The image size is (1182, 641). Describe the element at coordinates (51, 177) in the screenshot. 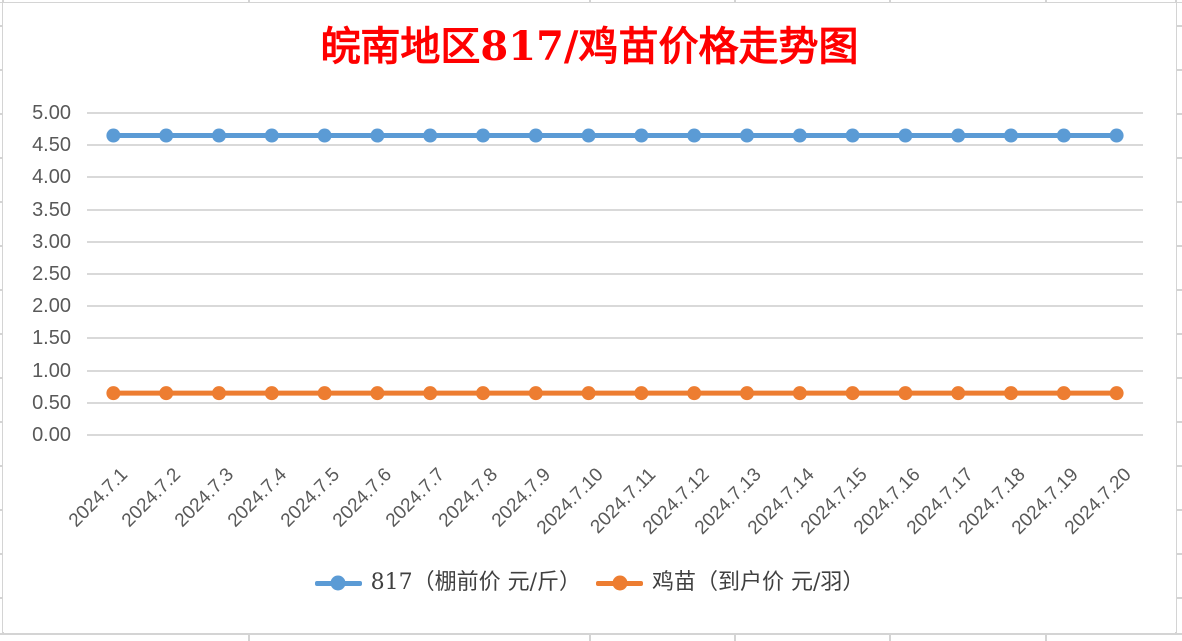

I see `y-axis-label: 4.00` at that location.